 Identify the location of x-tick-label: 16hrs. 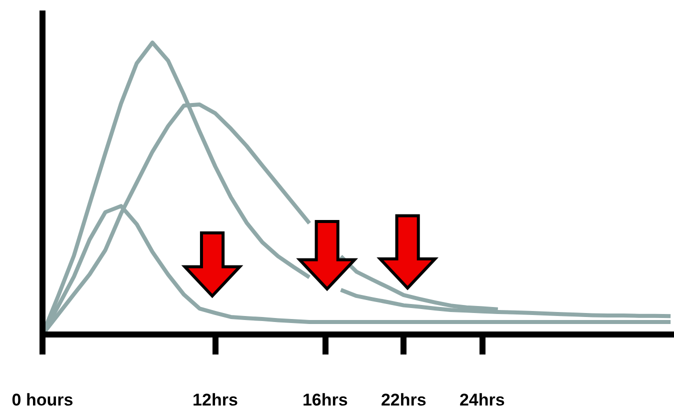
(325, 400).